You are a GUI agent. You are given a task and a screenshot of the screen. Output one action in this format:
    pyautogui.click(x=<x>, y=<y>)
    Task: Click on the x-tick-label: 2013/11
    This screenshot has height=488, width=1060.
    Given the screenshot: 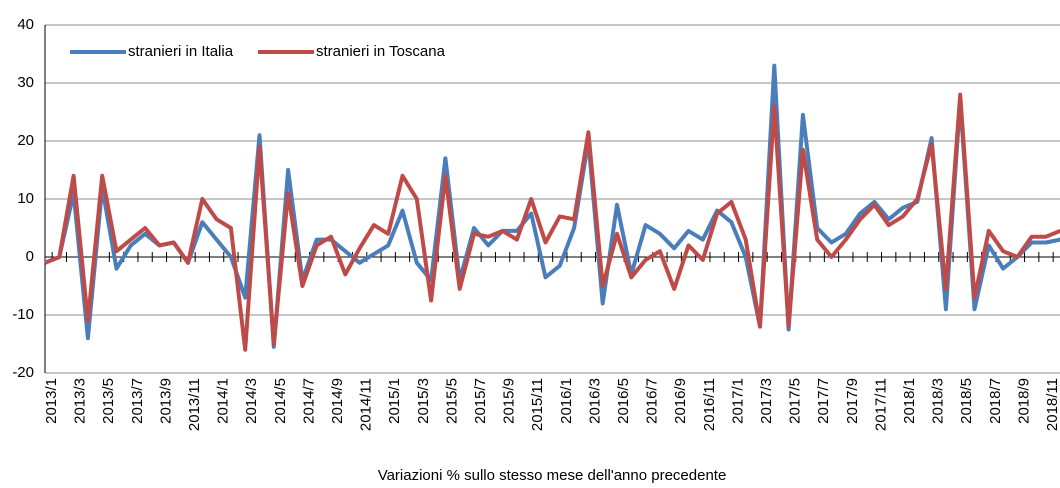 What is the action you would take?
    pyautogui.click(x=194, y=404)
    